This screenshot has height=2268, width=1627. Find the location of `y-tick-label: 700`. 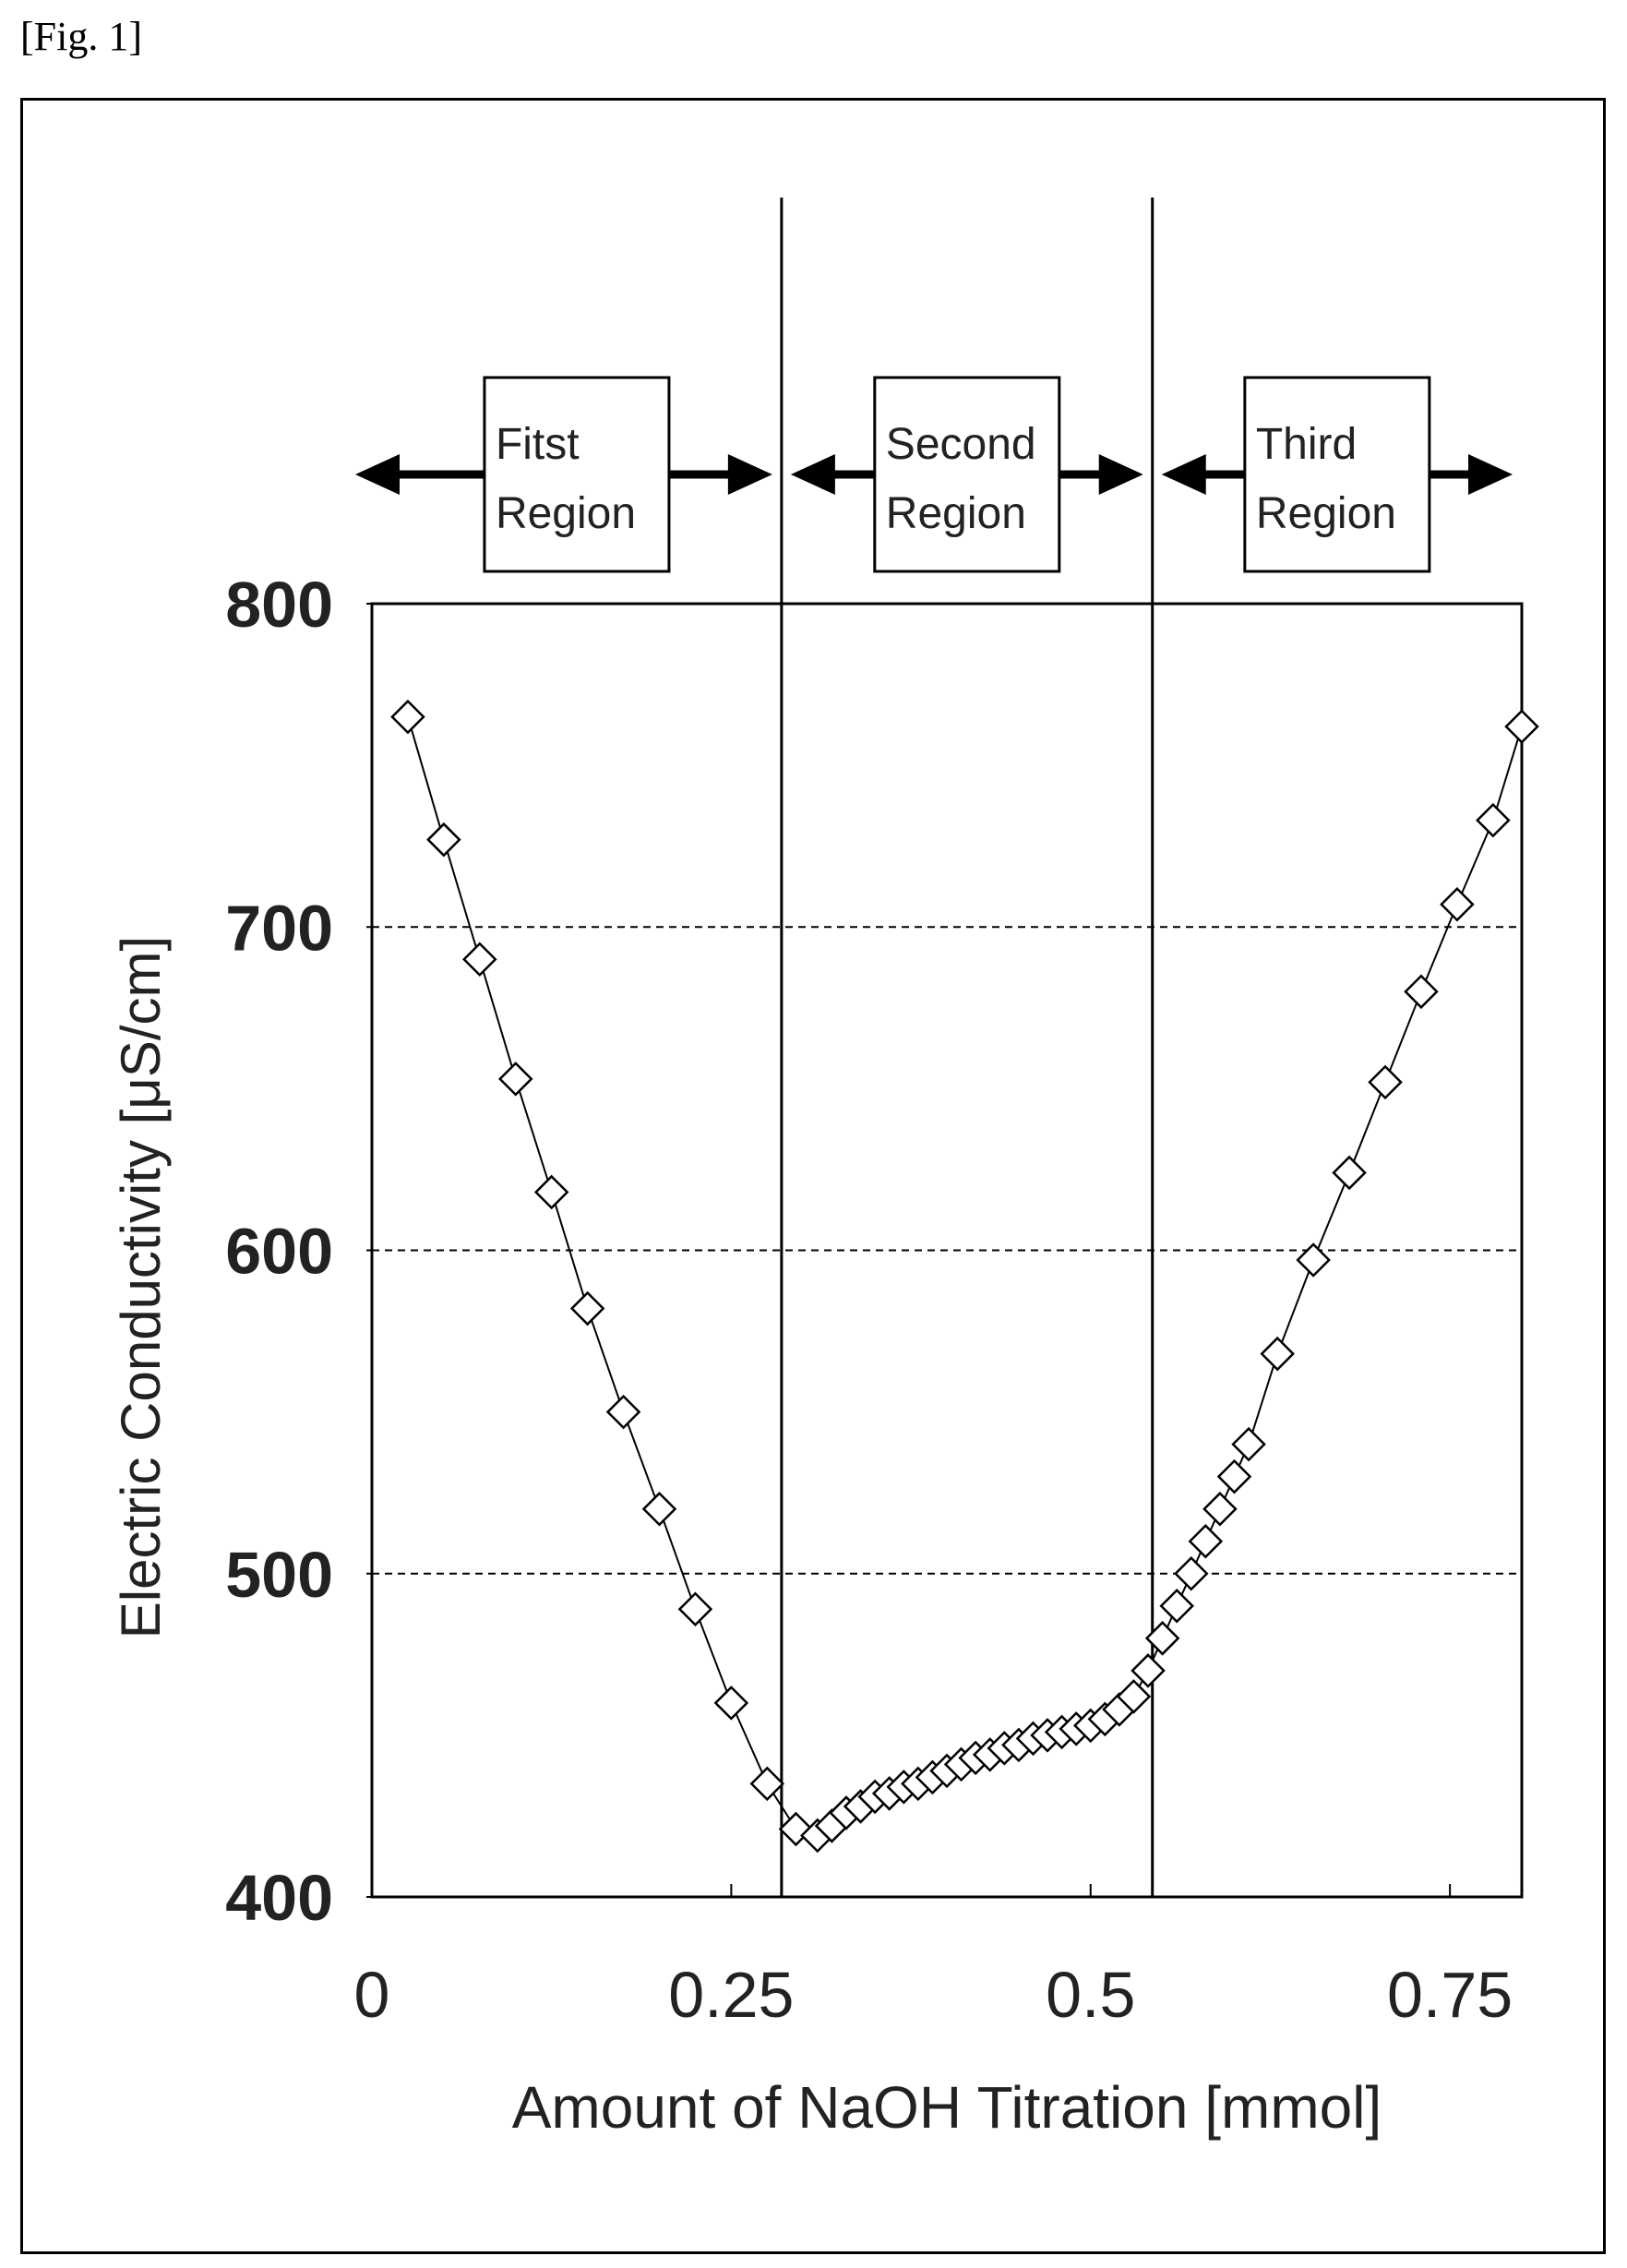

y-tick-label: 700 is located at coordinates (279, 928).